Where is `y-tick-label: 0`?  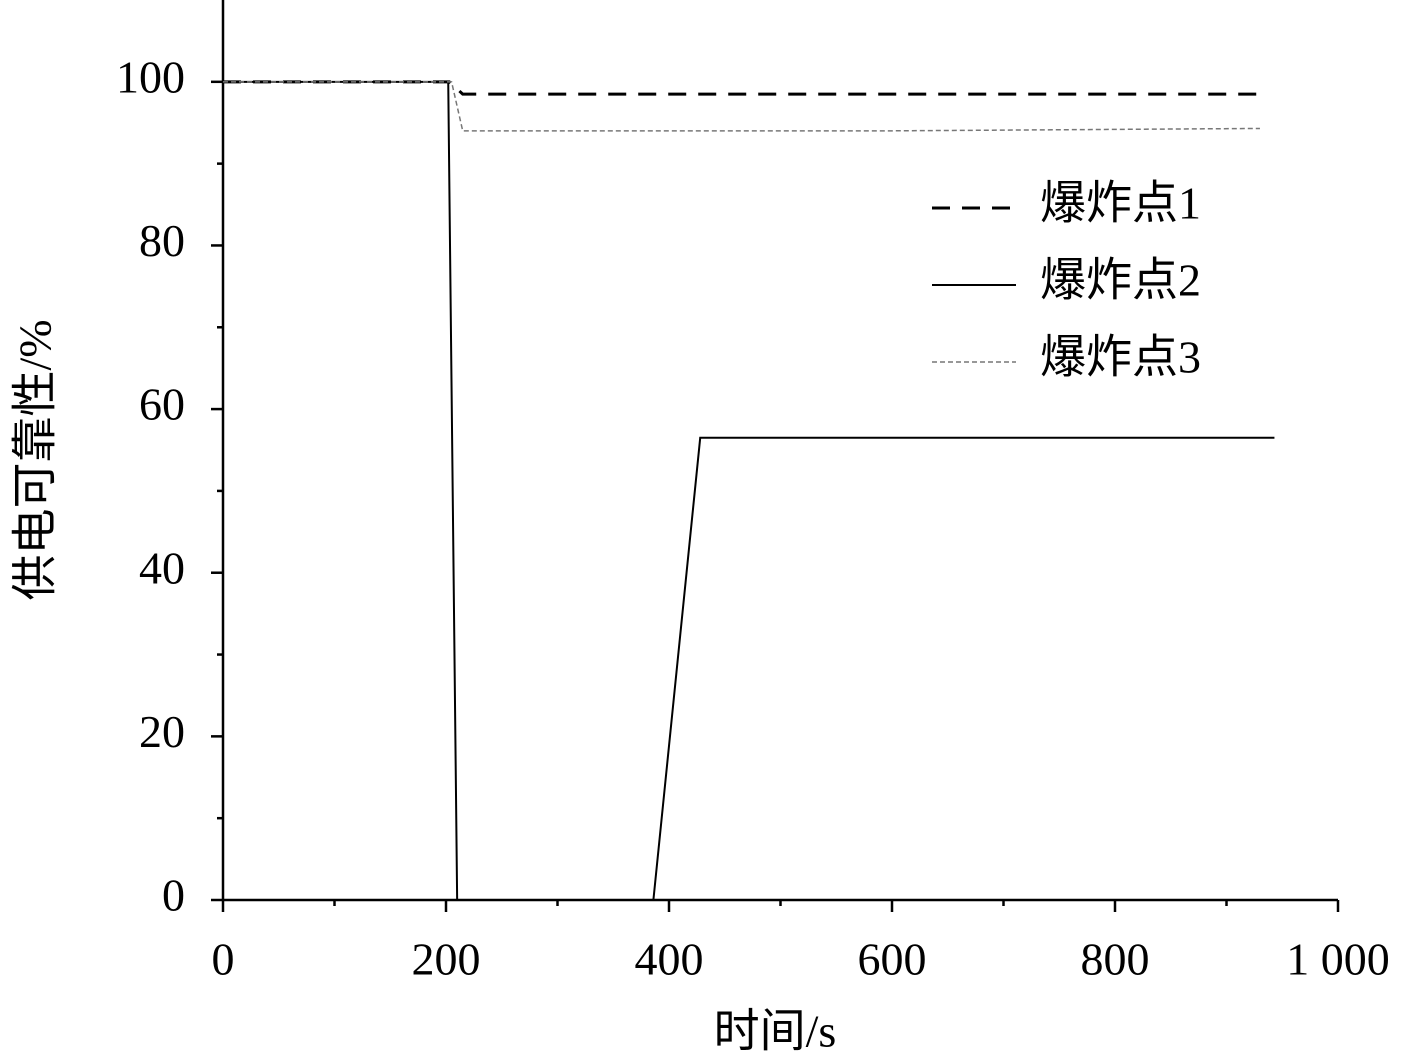
y-tick-label: 0 is located at coordinates (173, 895).